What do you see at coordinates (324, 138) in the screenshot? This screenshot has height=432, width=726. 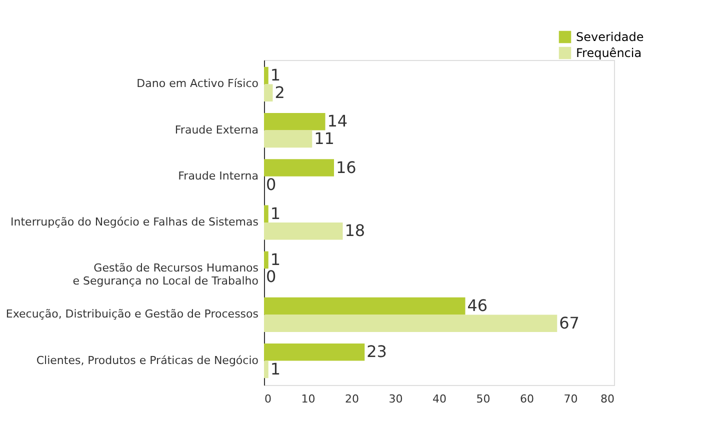 I see `data-label: 11` at bounding box center [324, 138].